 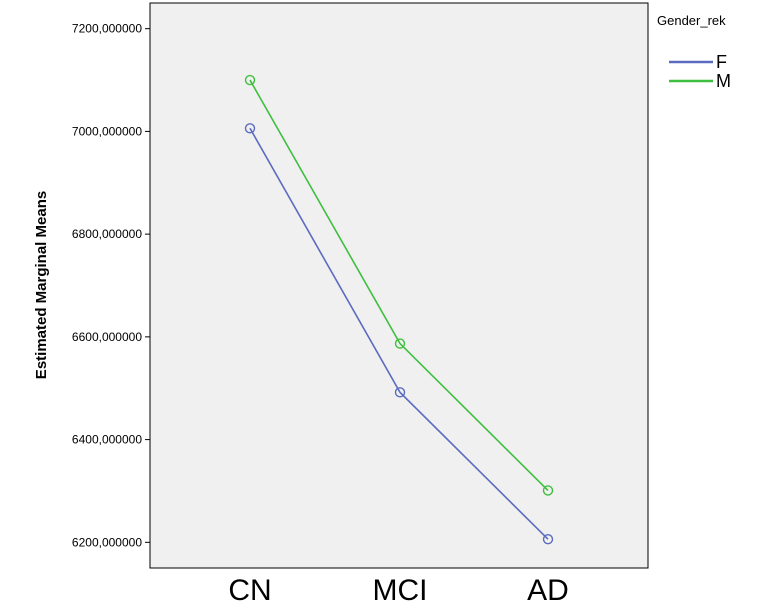 What do you see at coordinates (700, 71) in the screenshot?
I see `legend-items: FM` at bounding box center [700, 71].